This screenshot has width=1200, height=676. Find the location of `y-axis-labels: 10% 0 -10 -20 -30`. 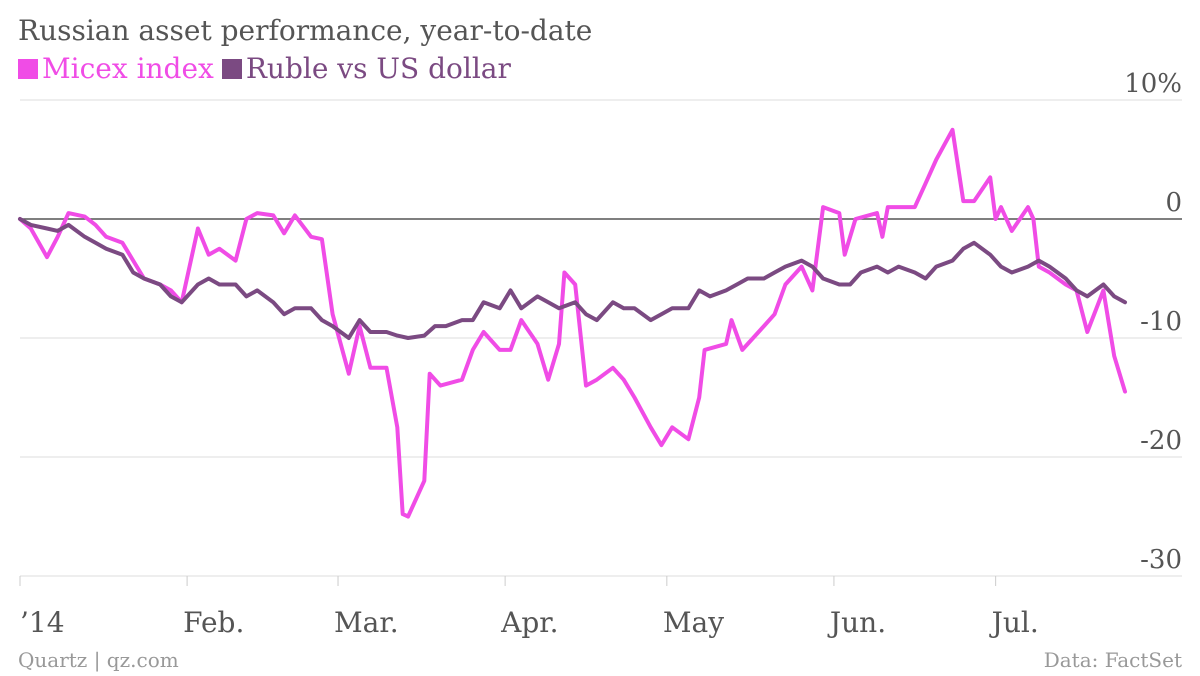

y-axis-labels: 10% 0 -10 -20 -30 is located at coordinates (1153, 322).